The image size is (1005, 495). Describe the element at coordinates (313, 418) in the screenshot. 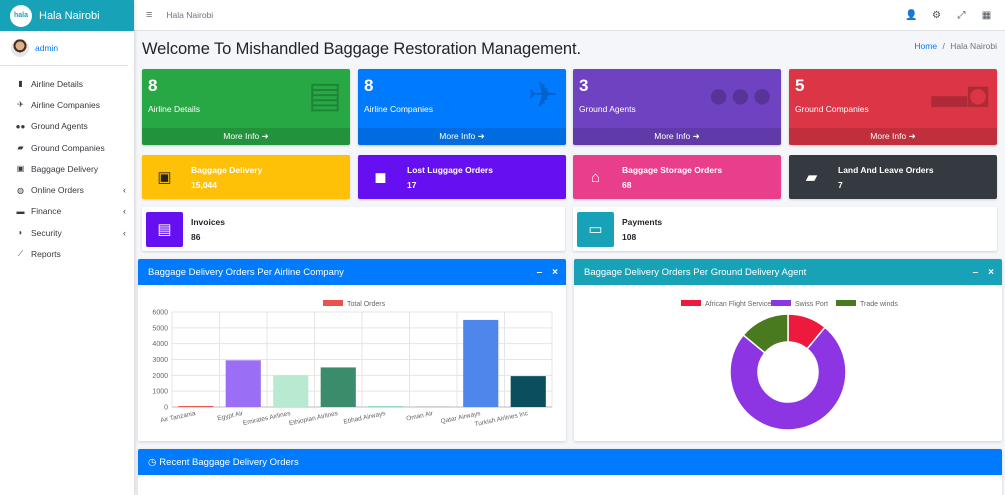

I see `x-tick-label: Ethiopian Airlines` at that location.